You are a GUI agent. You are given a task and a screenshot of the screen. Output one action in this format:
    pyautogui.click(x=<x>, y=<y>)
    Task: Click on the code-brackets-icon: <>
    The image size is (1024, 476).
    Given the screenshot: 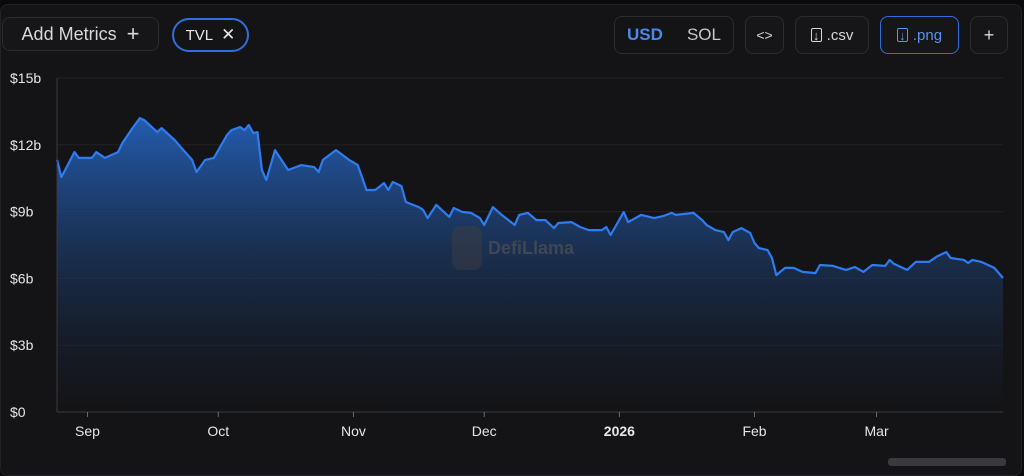 What is the action you would take?
    pyautogui.click(x=764, y=35)
    